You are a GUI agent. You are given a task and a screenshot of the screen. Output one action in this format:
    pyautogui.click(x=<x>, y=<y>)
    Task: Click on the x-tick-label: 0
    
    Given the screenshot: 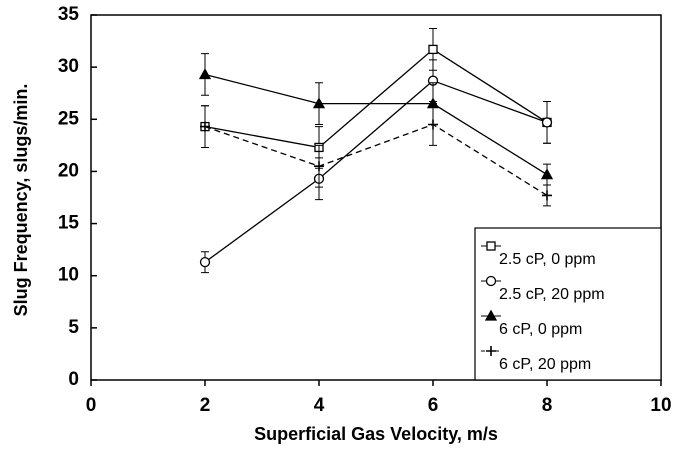 What is the action you would take?
    pyautogui.click(x=91, y=405)
    